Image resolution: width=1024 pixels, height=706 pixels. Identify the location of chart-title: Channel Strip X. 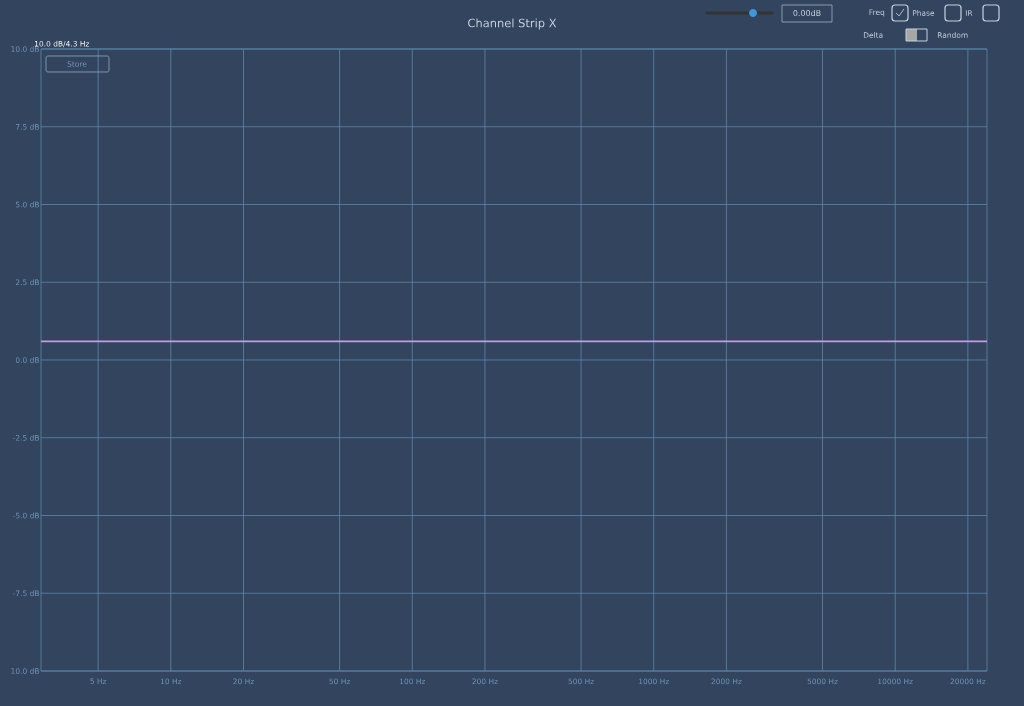
(512, 24).